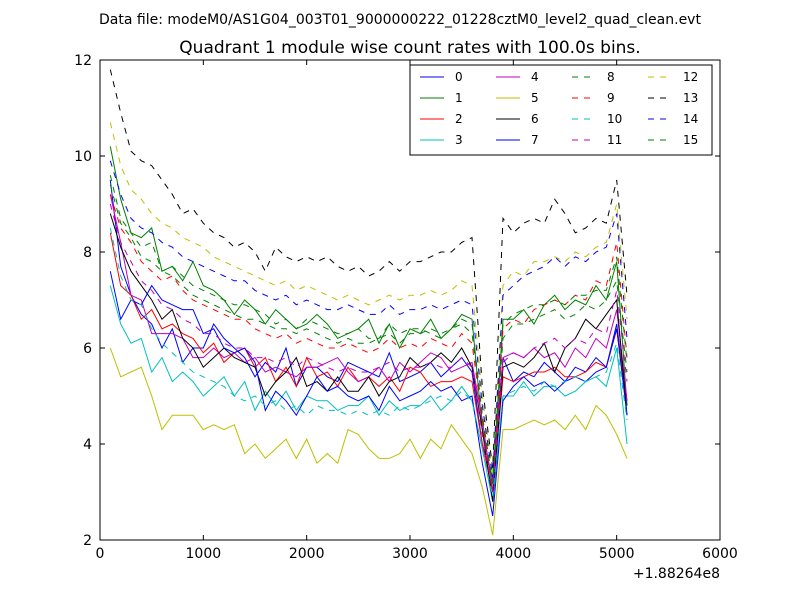 The image size is (800, 600). Describe the element at coordinates (459, 77) in the screenshot. I see `legend-label-0: 0` at that location.